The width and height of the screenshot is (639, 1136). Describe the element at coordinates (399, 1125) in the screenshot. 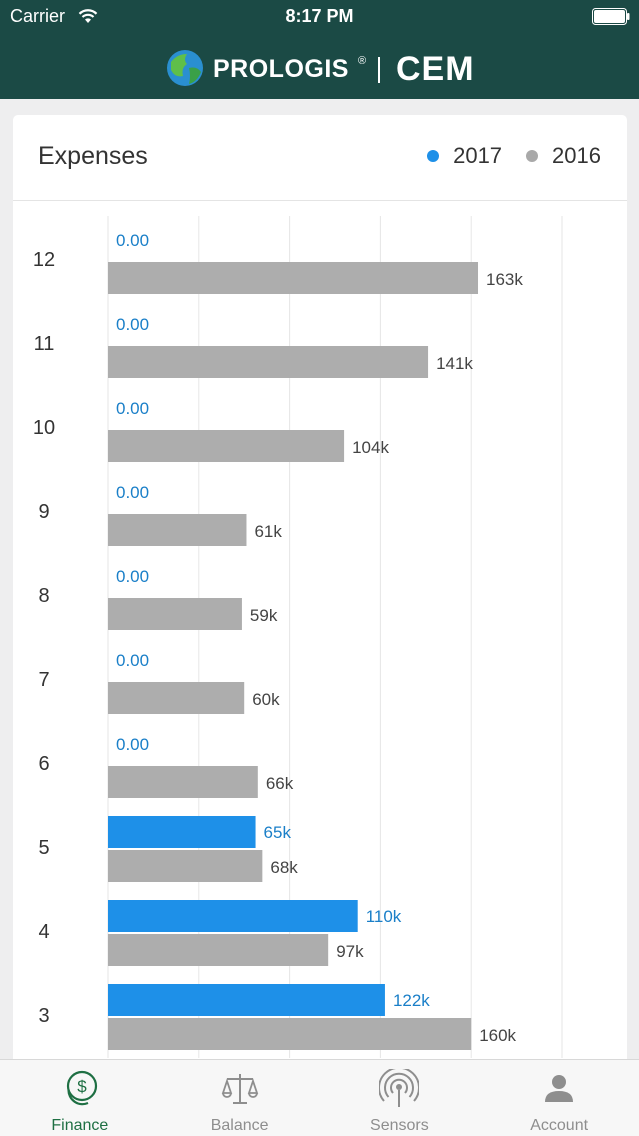

I see `tab-label-sensors: Sensors` at that location.